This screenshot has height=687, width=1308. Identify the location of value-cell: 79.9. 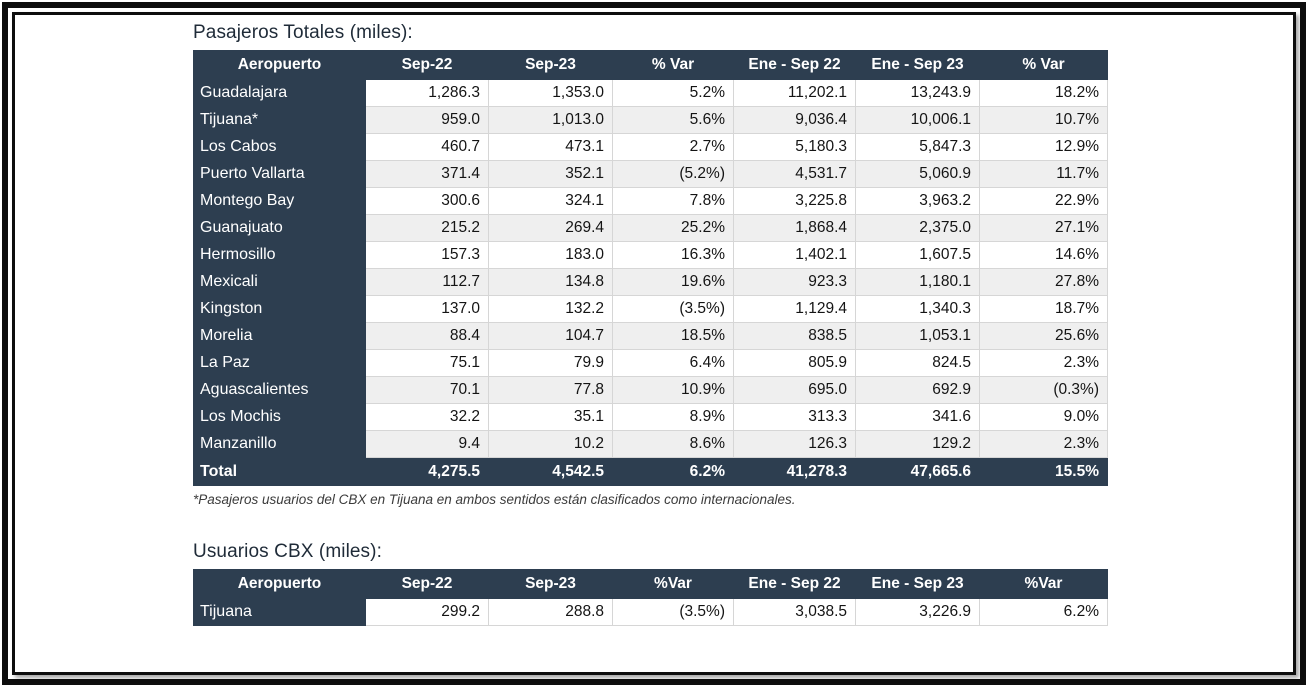
(550, 363).